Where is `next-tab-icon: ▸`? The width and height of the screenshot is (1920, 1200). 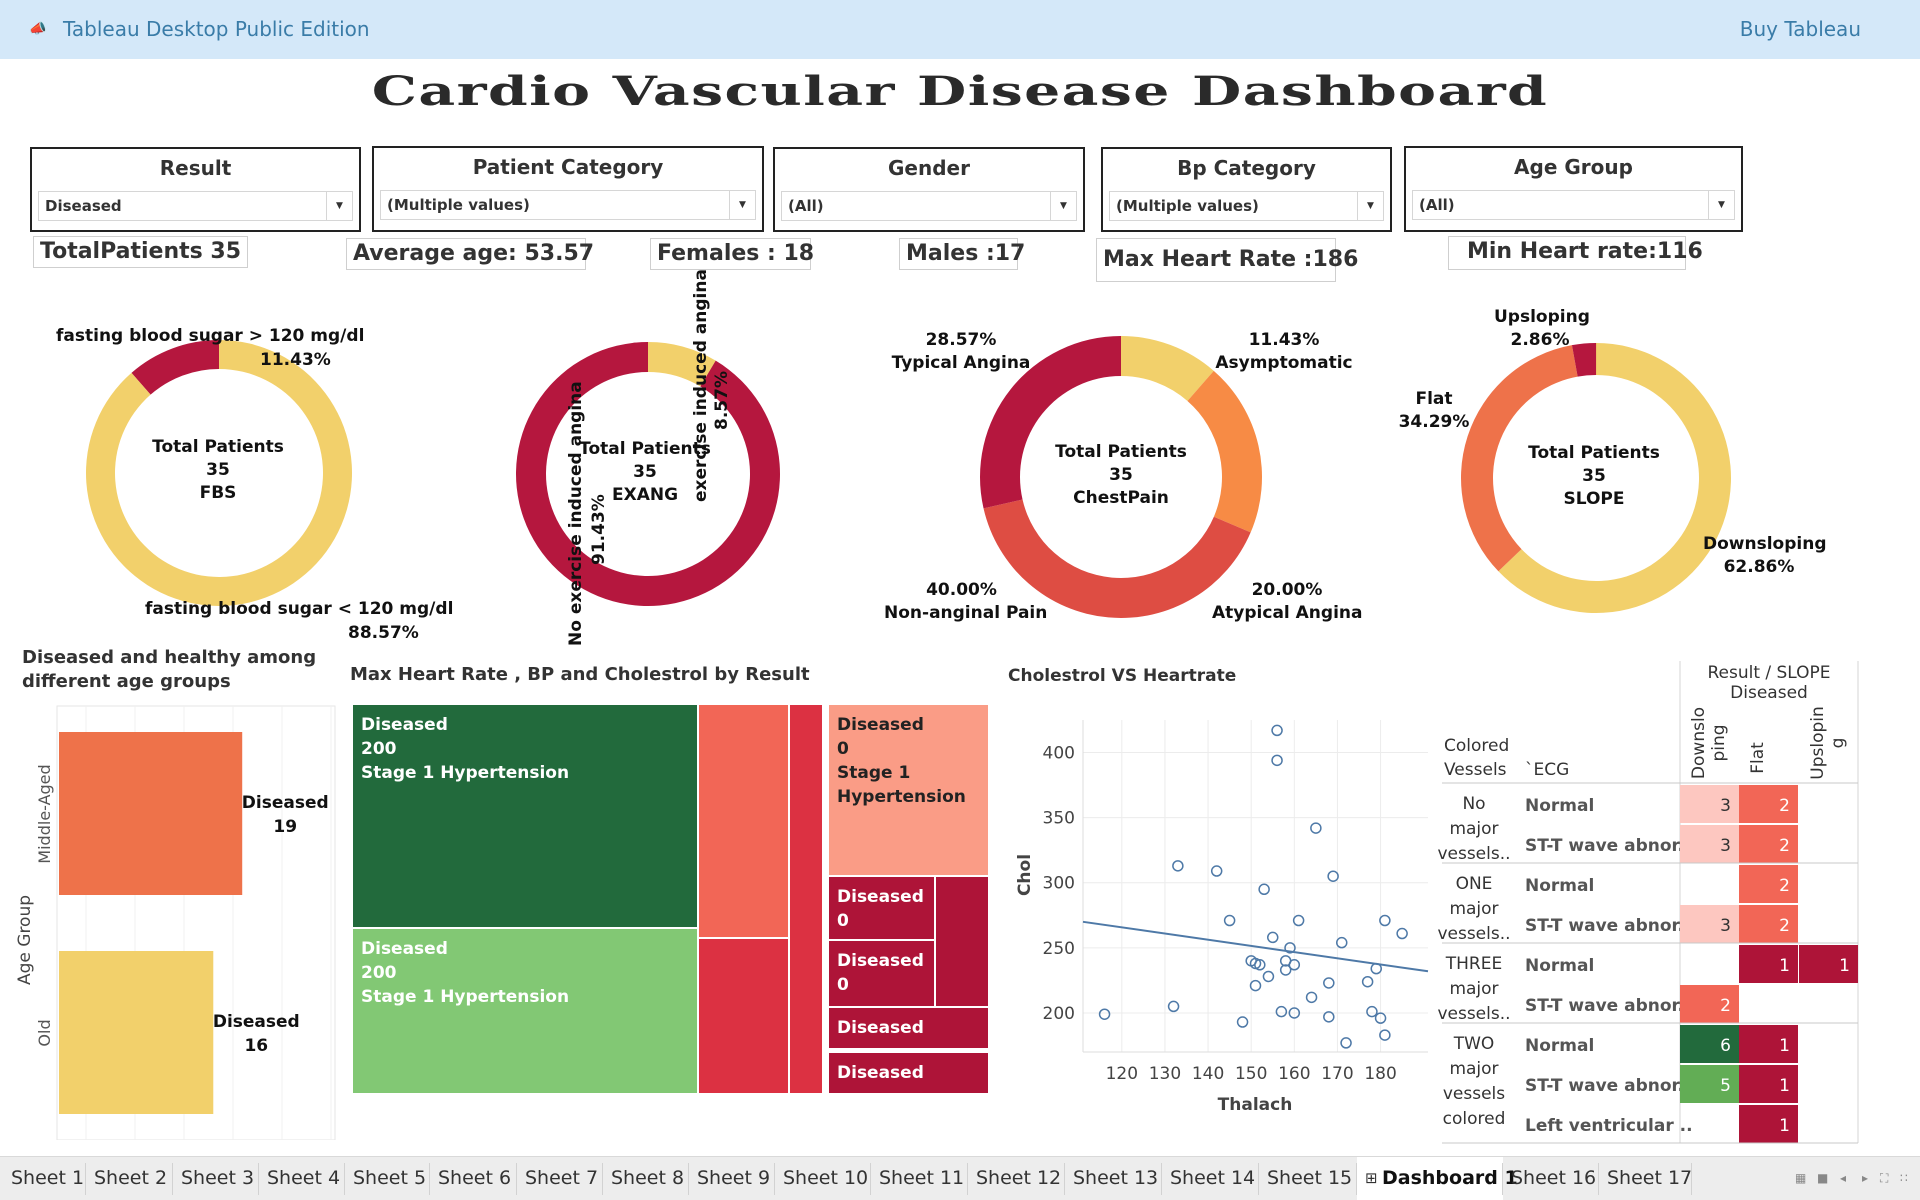
next-tab-icon: ▸ is located at coordinates (1865, 1178).